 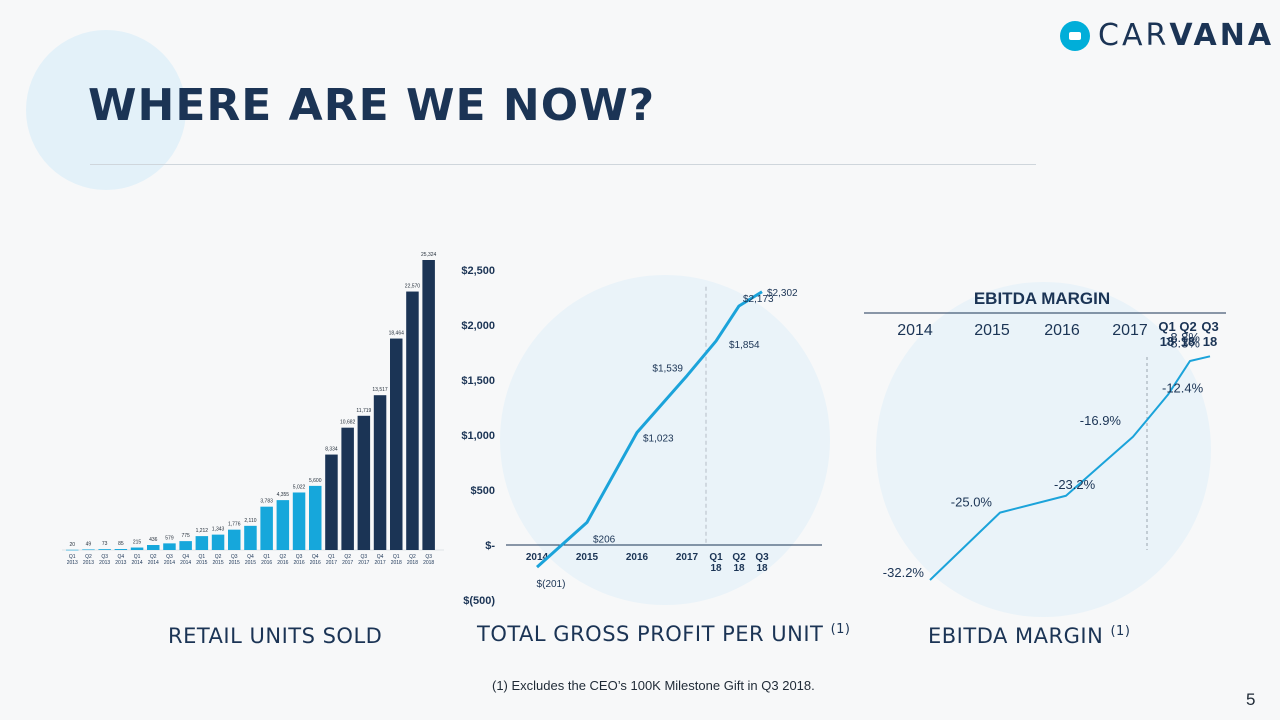 What do you see at coordinates (478, 436) in the screenshot?
I see `y-tick-label: $1,000` at bounding box center [478, 436].